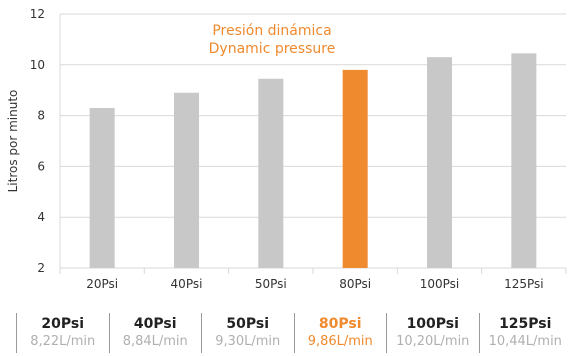 The height and width of the screenshot is (356, 571). What do you see at coordinates (524, 161) in the screenshot?
I see `bar-125Psi` at bounding box center [524, 161].